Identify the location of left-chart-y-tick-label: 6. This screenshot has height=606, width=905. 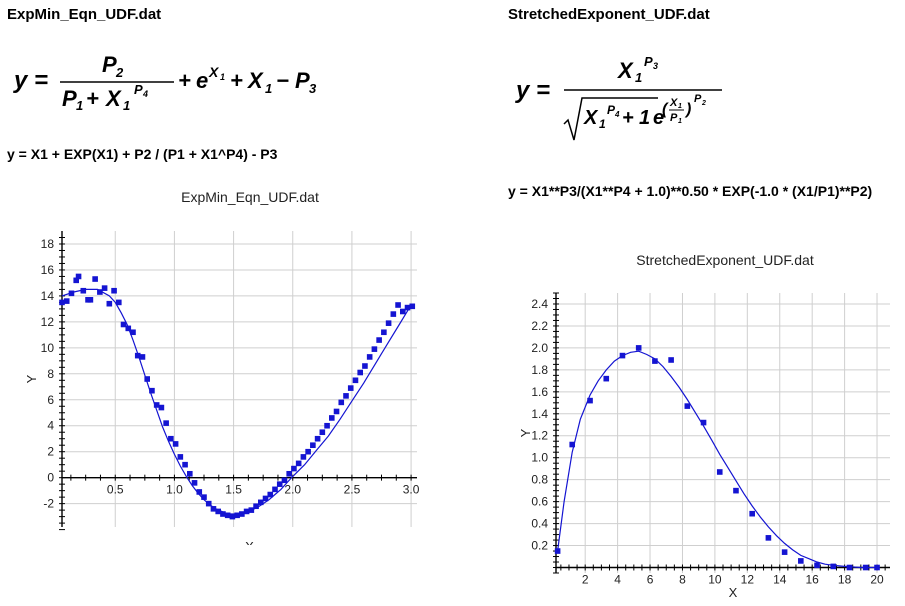
(50, 400).